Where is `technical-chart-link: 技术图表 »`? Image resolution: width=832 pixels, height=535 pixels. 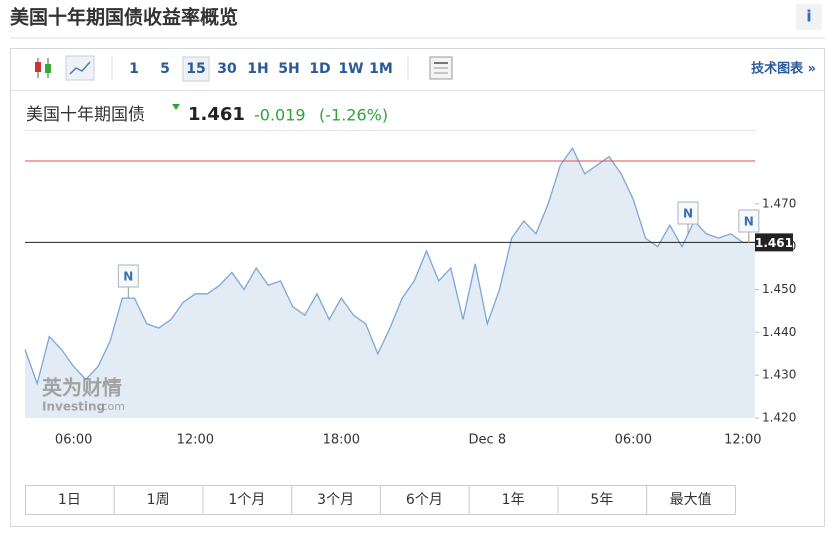
technical-chart-link: 技术图表 » is located at coordinates (783, 69).